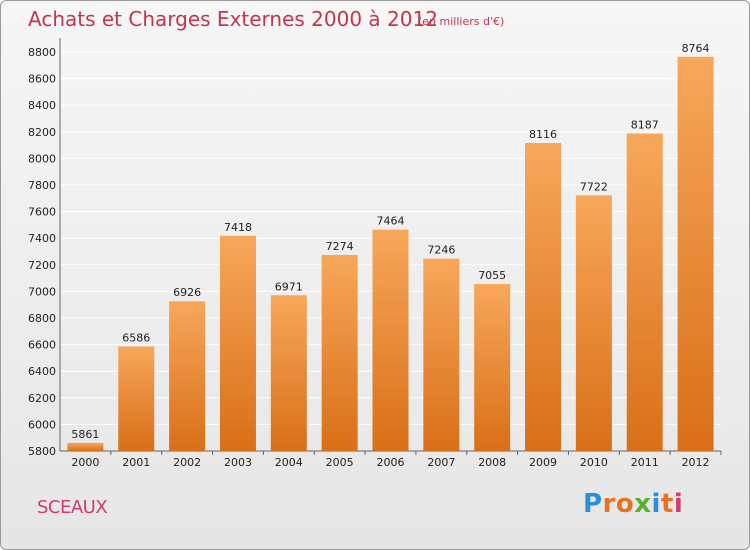 The height and width of the screenshot is (550, 750). I want to click on y-tick-label: 7600, so click(42, 212).